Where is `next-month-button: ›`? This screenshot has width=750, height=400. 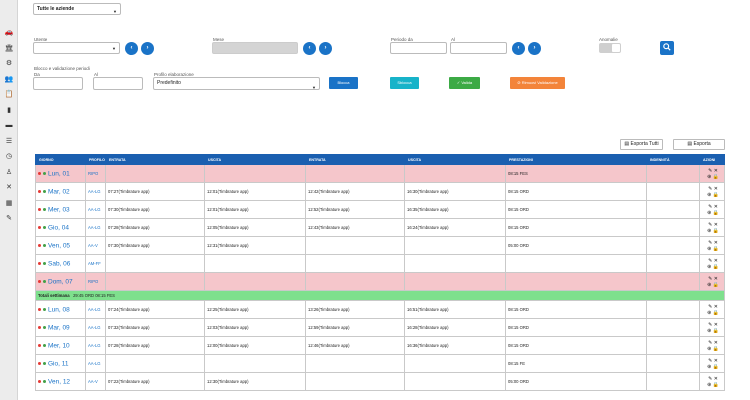 next-month-button: › is located at coordinates (325, 48).